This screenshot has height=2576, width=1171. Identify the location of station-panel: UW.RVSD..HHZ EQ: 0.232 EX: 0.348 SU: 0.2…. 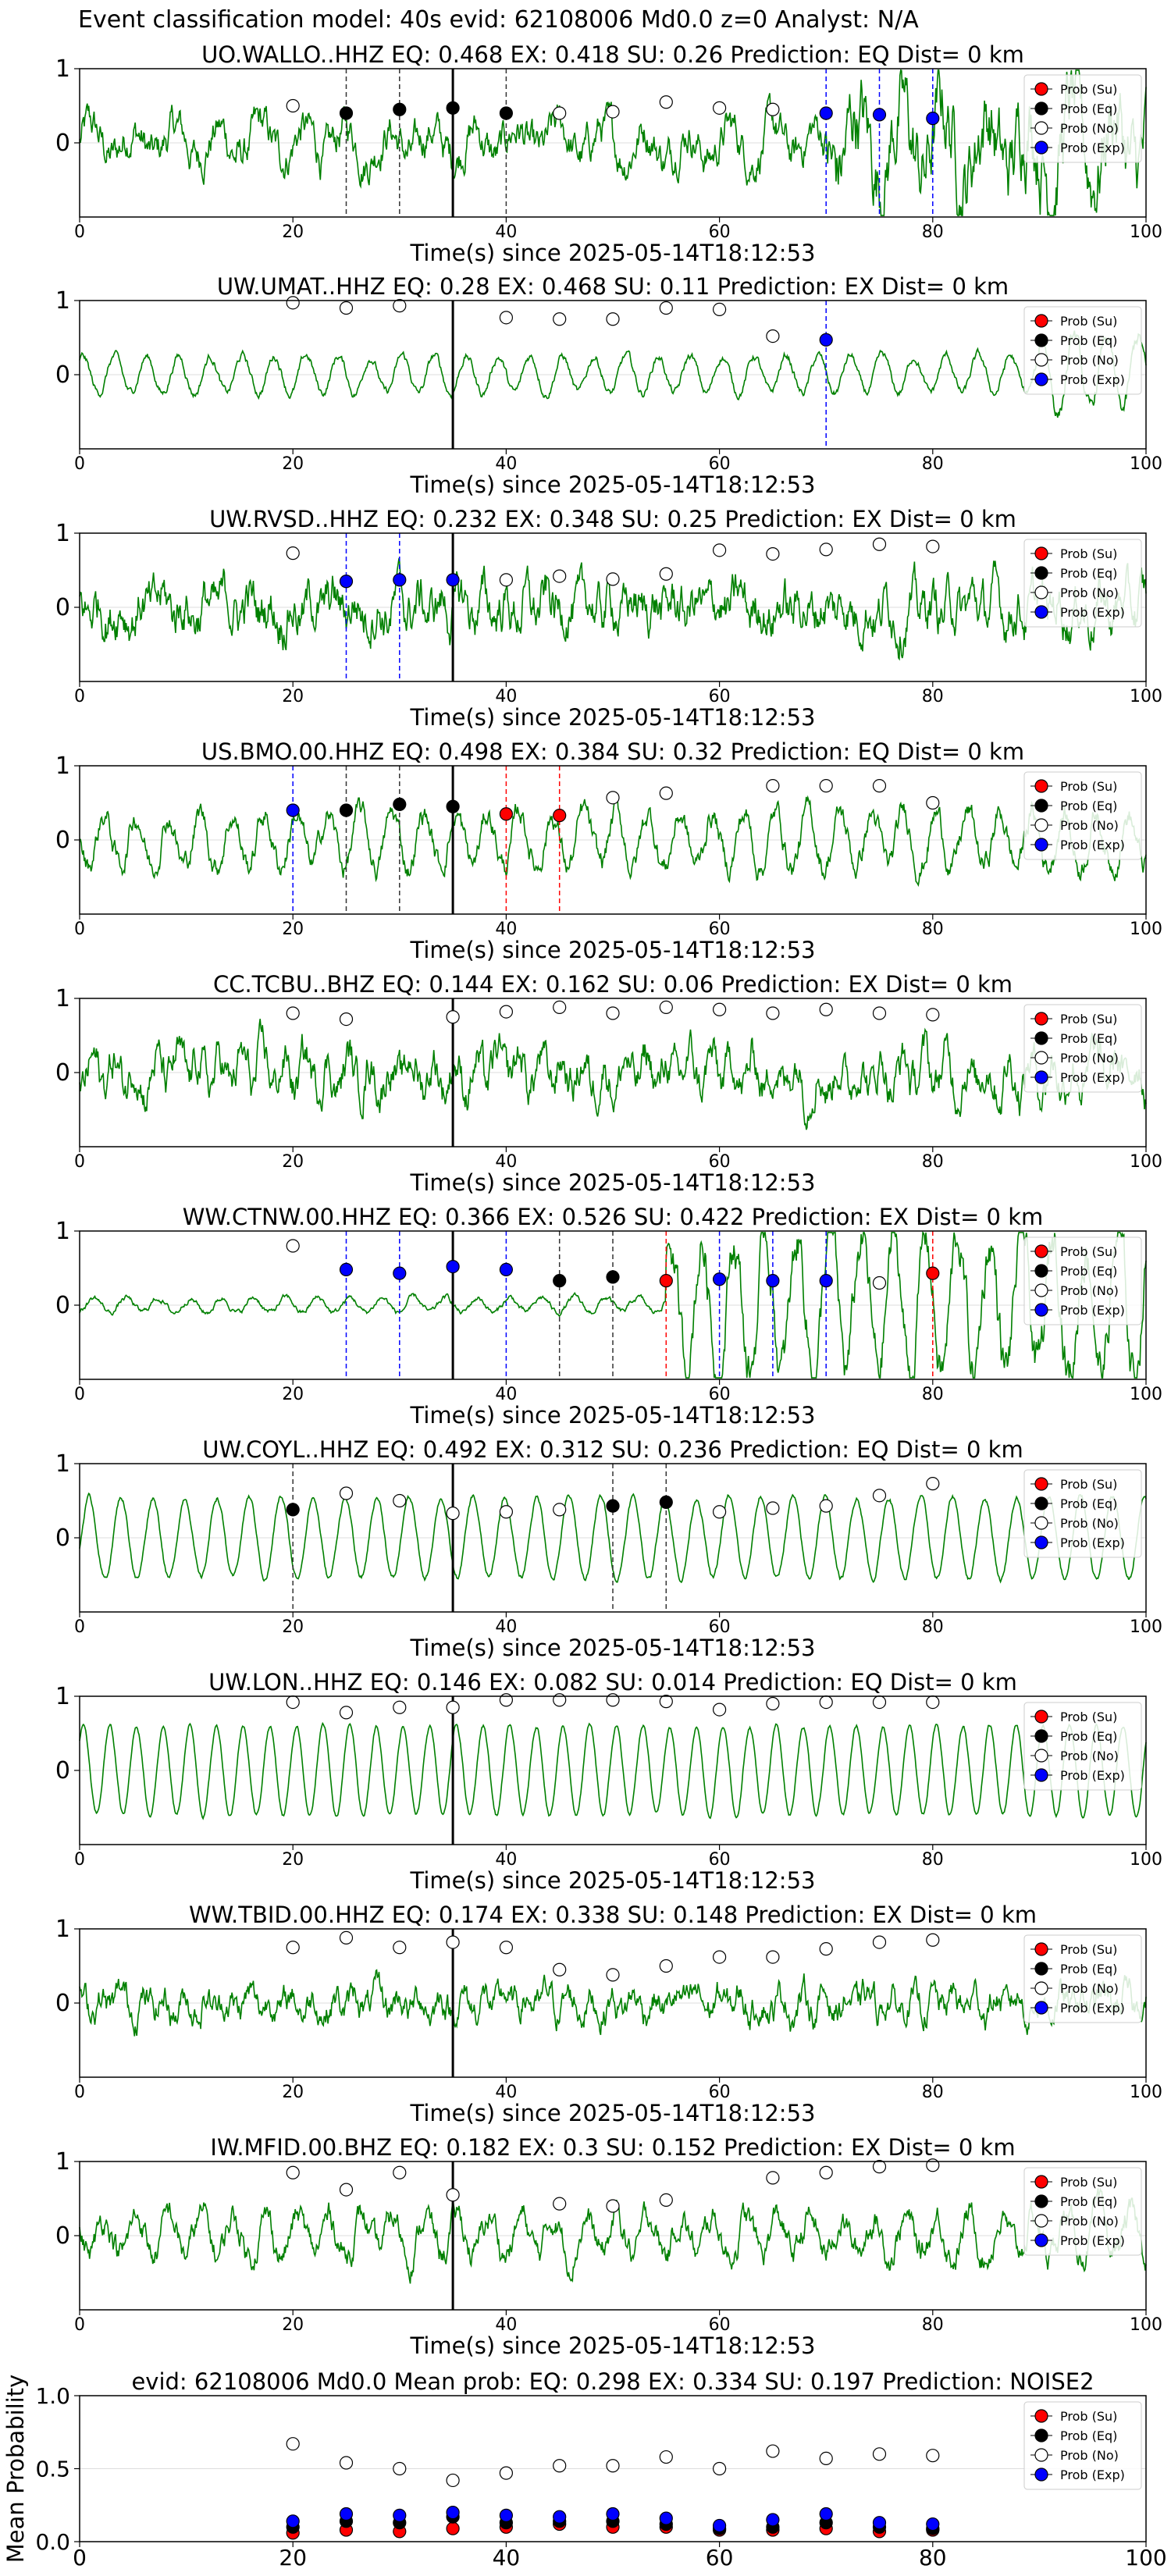
(608, 618).